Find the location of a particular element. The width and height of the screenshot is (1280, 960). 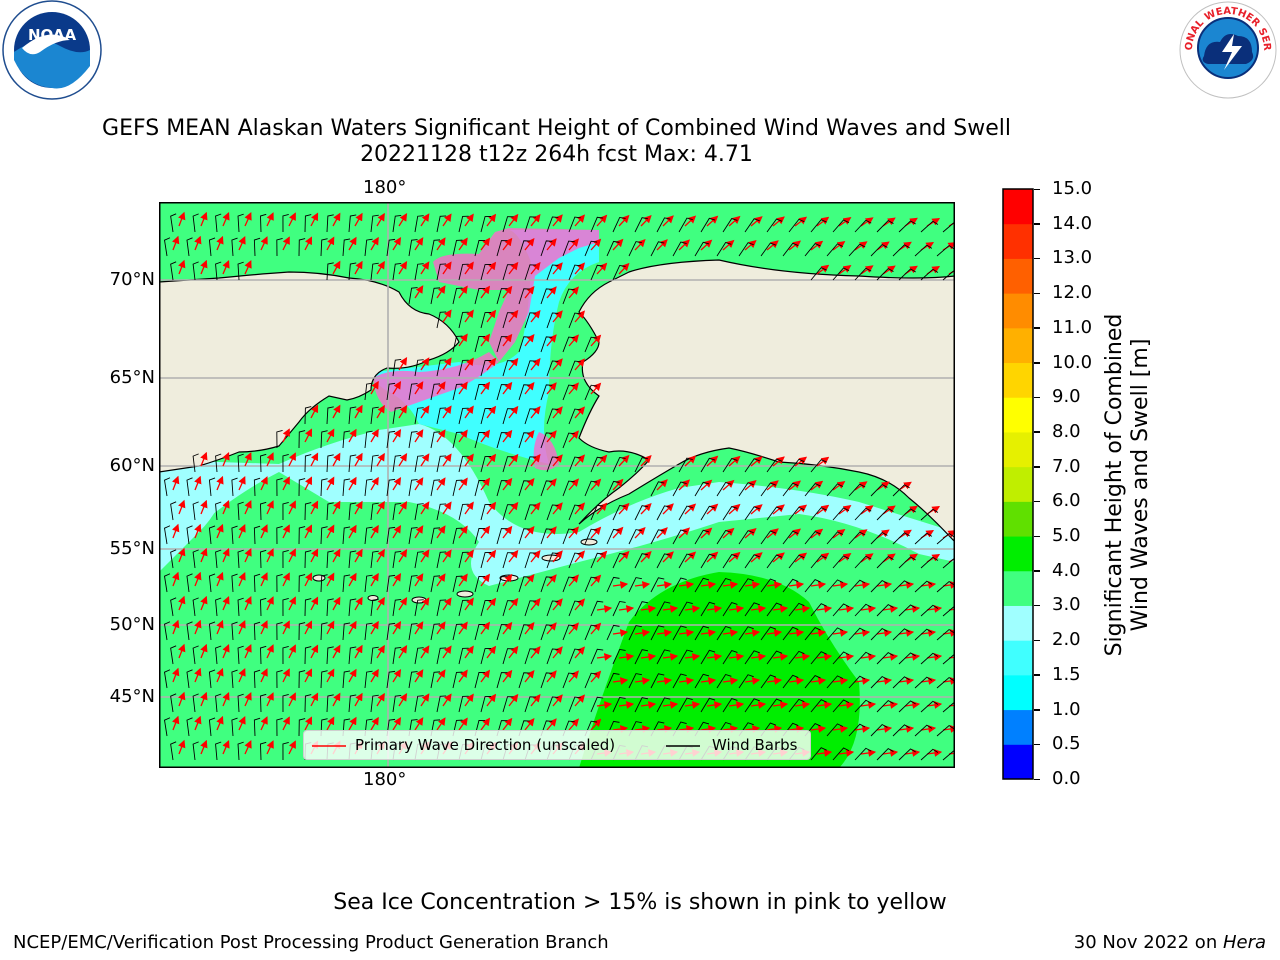

legend-wave-direction: Primary Wave Direction (unscaled) is located at coordinates (485, 745).